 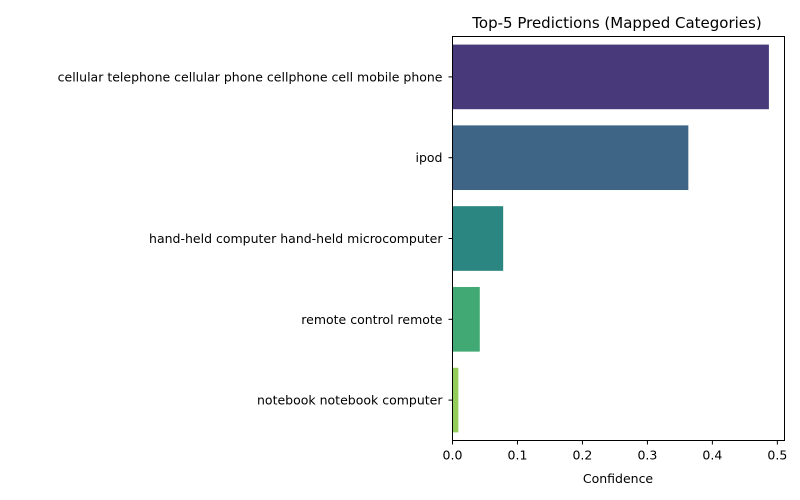 I want to click on x-tick-label-0: 0.0, so click(x=453, y=455).